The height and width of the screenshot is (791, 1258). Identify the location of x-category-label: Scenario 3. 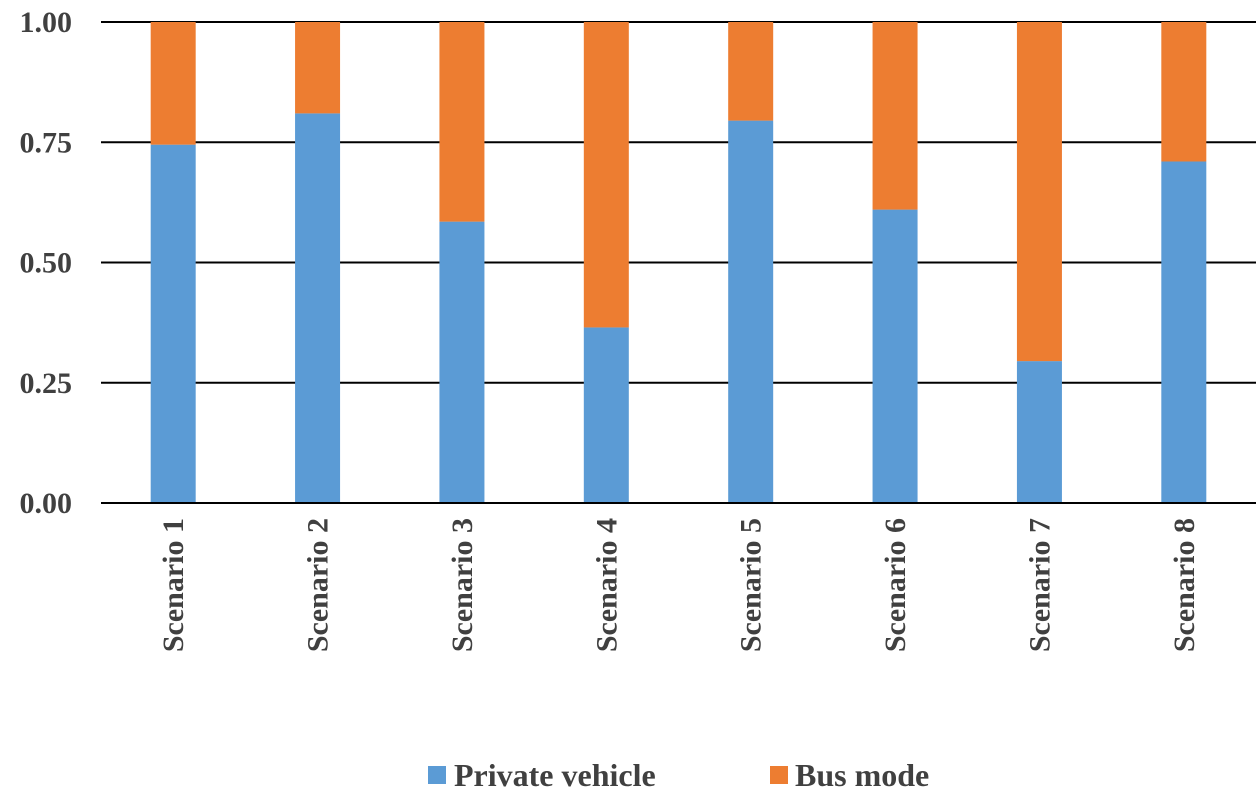
(462, 585).